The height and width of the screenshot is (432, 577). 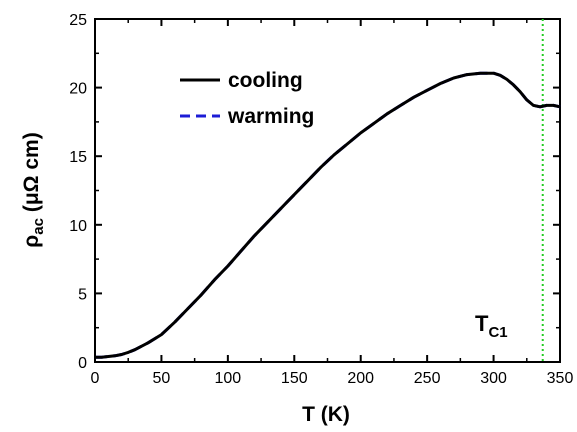 What do you see at coordinates (360, 378) in the screenshot?
I see `x-tick-label: 200` at bounding box center [360, 378].